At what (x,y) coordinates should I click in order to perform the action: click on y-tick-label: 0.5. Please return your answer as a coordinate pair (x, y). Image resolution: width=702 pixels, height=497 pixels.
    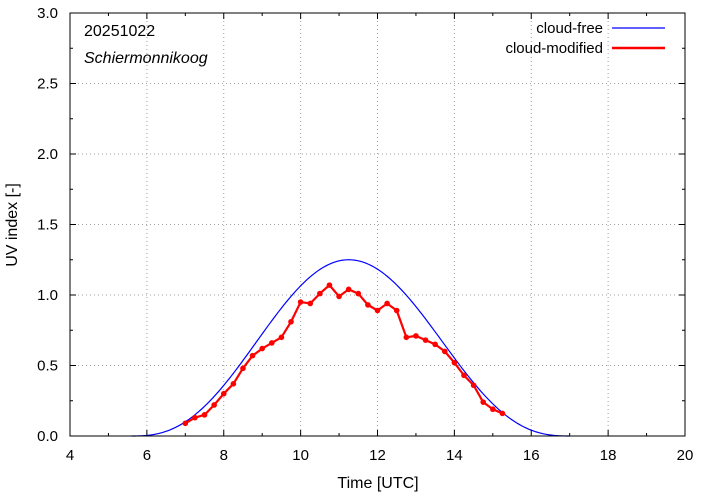
    Looking at the image, I should click on (47, 366).